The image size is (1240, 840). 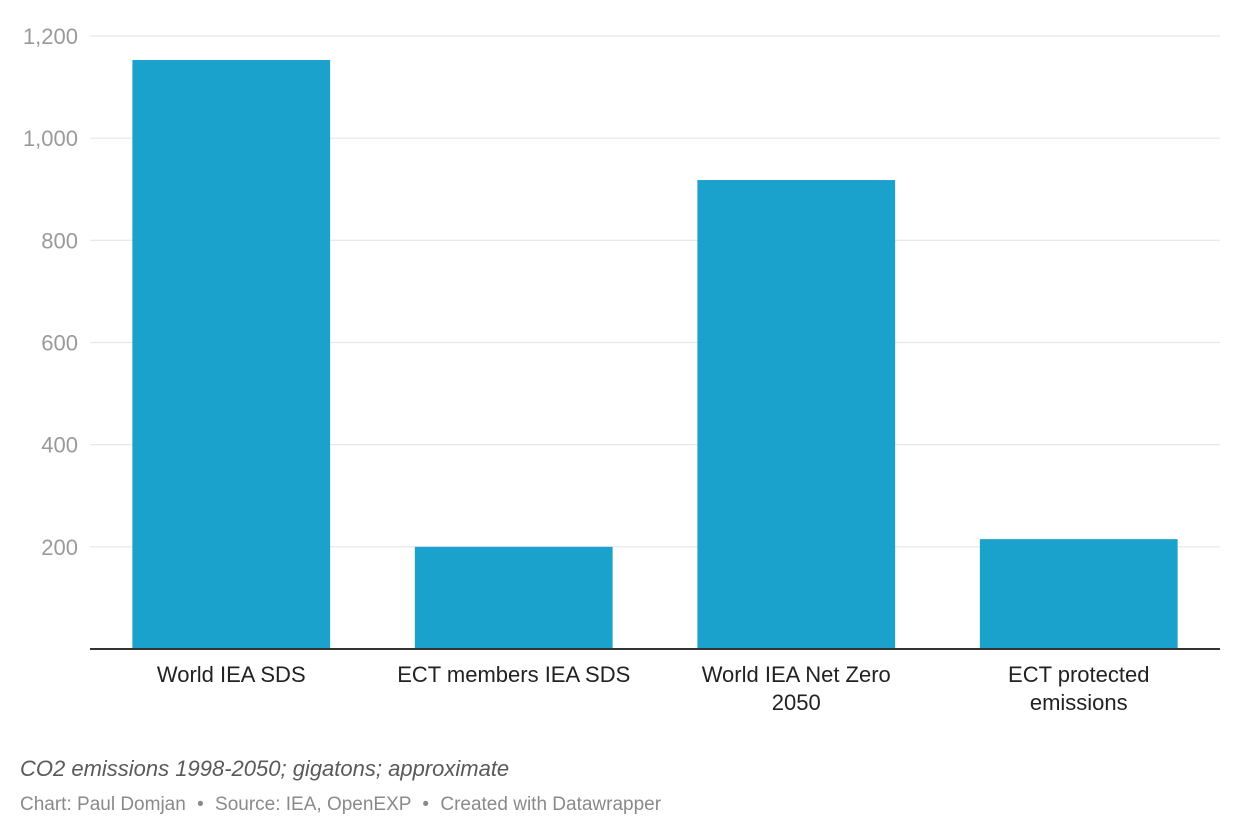 I want to click on y-tick-label: 600, so click(x=59, y=343).